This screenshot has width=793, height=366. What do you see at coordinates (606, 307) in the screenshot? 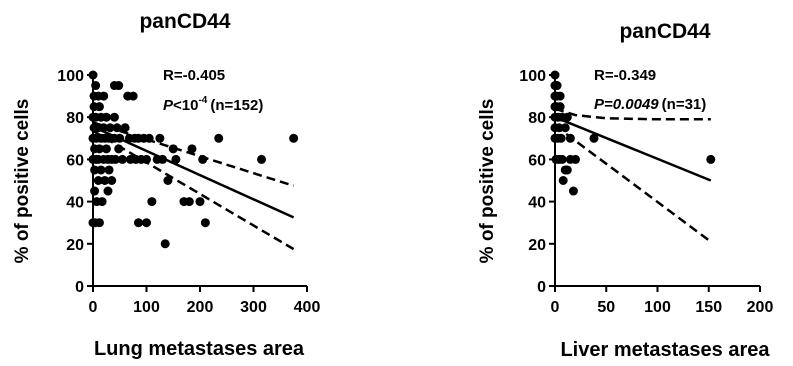
I see `liver-x-tick-label: 50` at bounding box center [606, 307].